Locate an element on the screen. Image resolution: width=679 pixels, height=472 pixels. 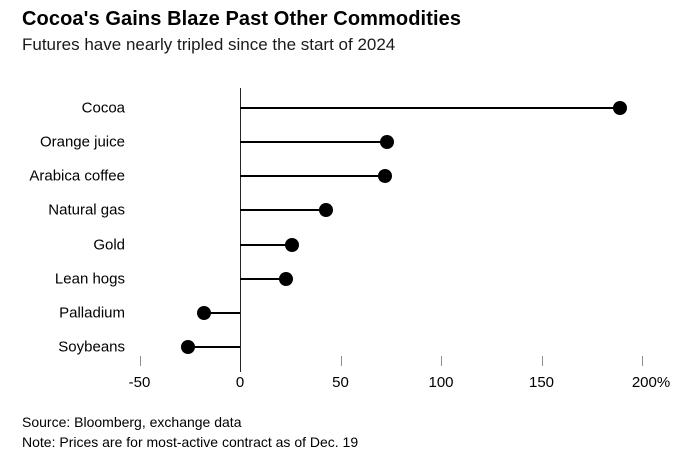
category-label: Gold is located at coordinates (109, 245).